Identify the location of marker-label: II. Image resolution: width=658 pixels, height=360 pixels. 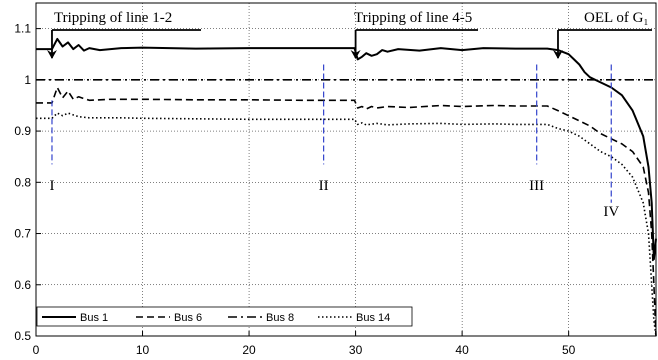
(324, 186).